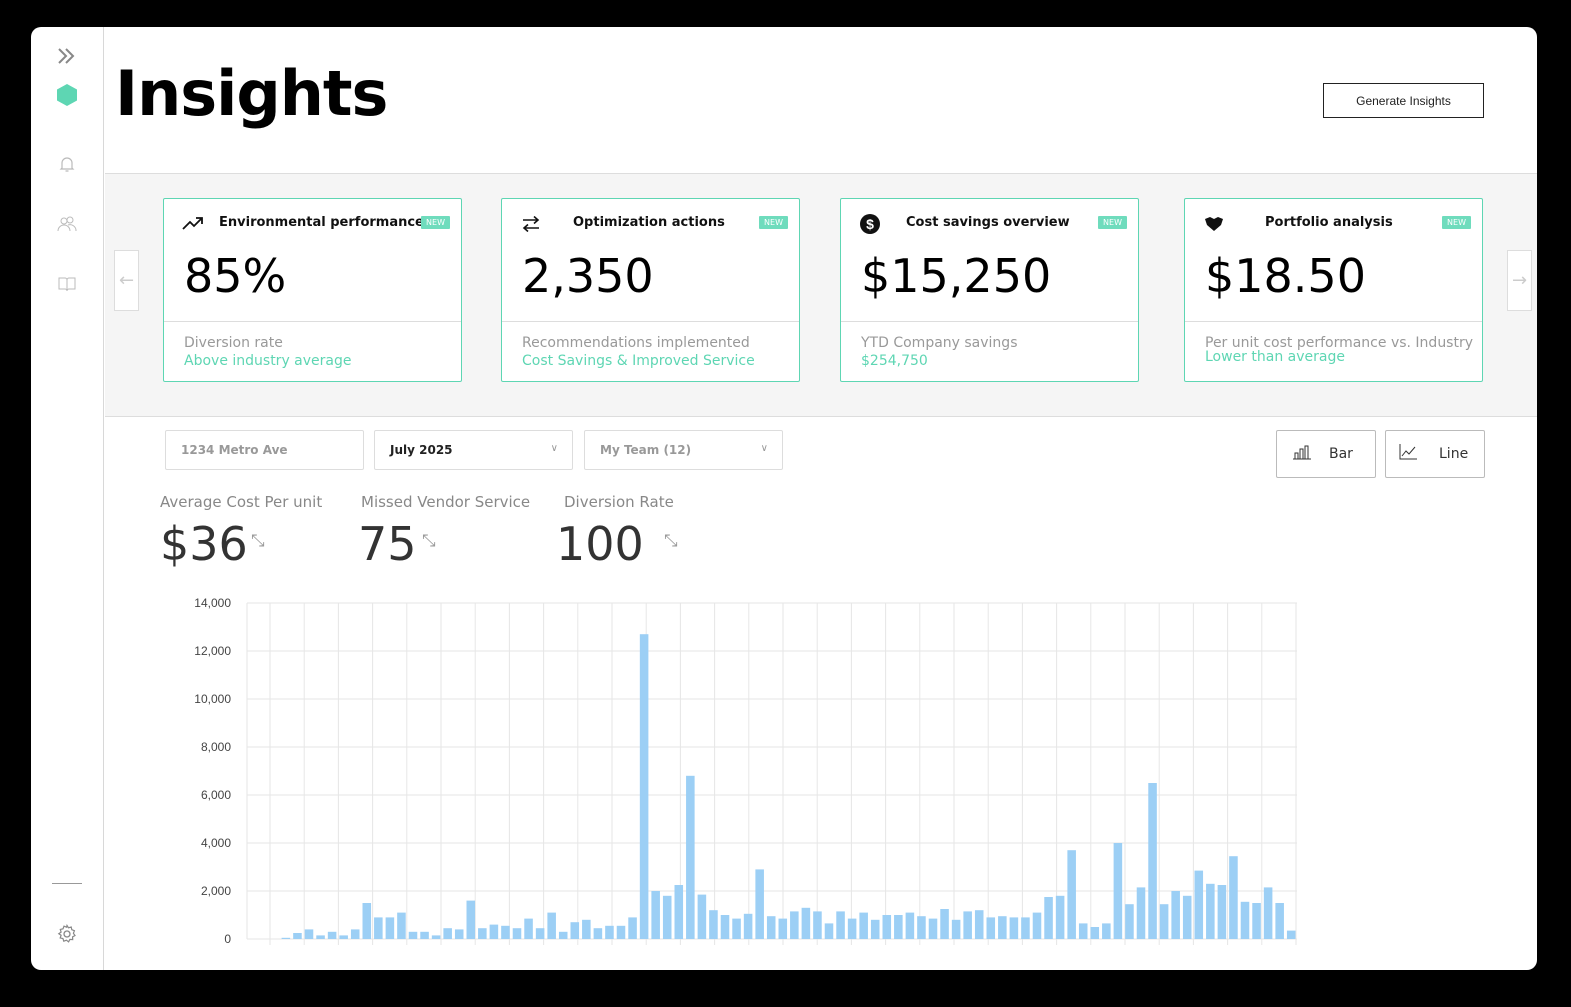 Image resolution: width=1571 pixels, height=1007 pixels. Describe the element at coordinates (473, 450) in the screenshot. I see `month-select: July 2025 ∨` at that location.